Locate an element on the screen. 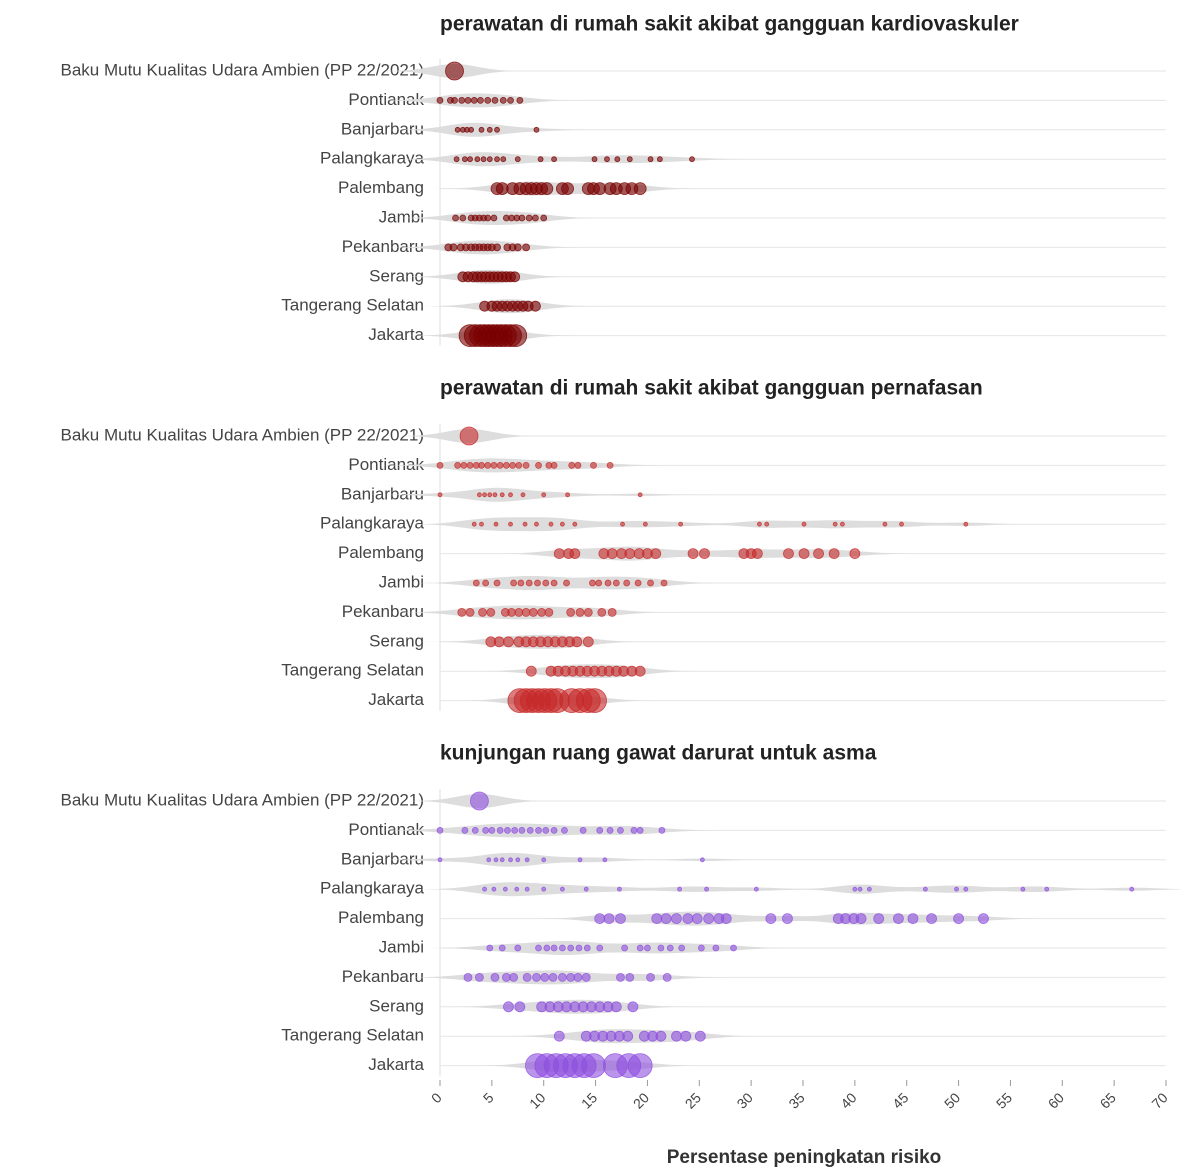 Image resolution: width=1181 pixels, height=1174 pixels. row-label: Banjarbaru is located at coordinates (382, 493).